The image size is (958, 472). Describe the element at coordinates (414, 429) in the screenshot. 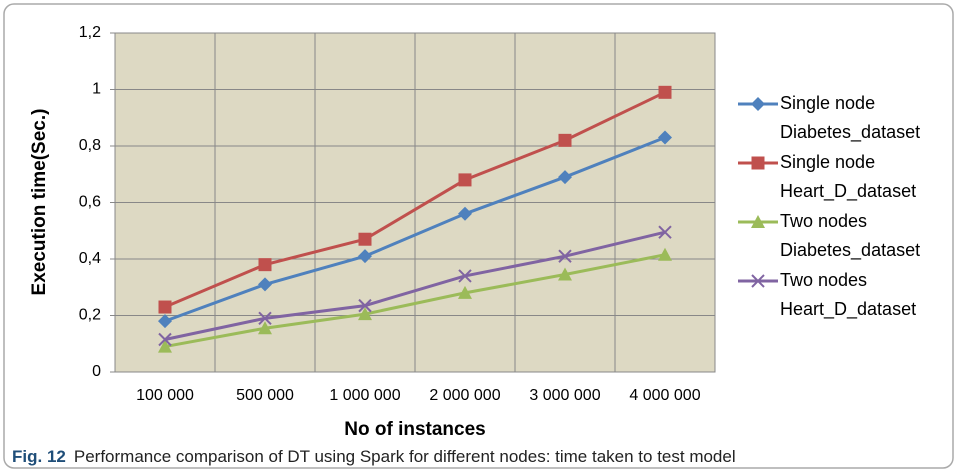

I see `x-axis-label: No of instances` at that location.